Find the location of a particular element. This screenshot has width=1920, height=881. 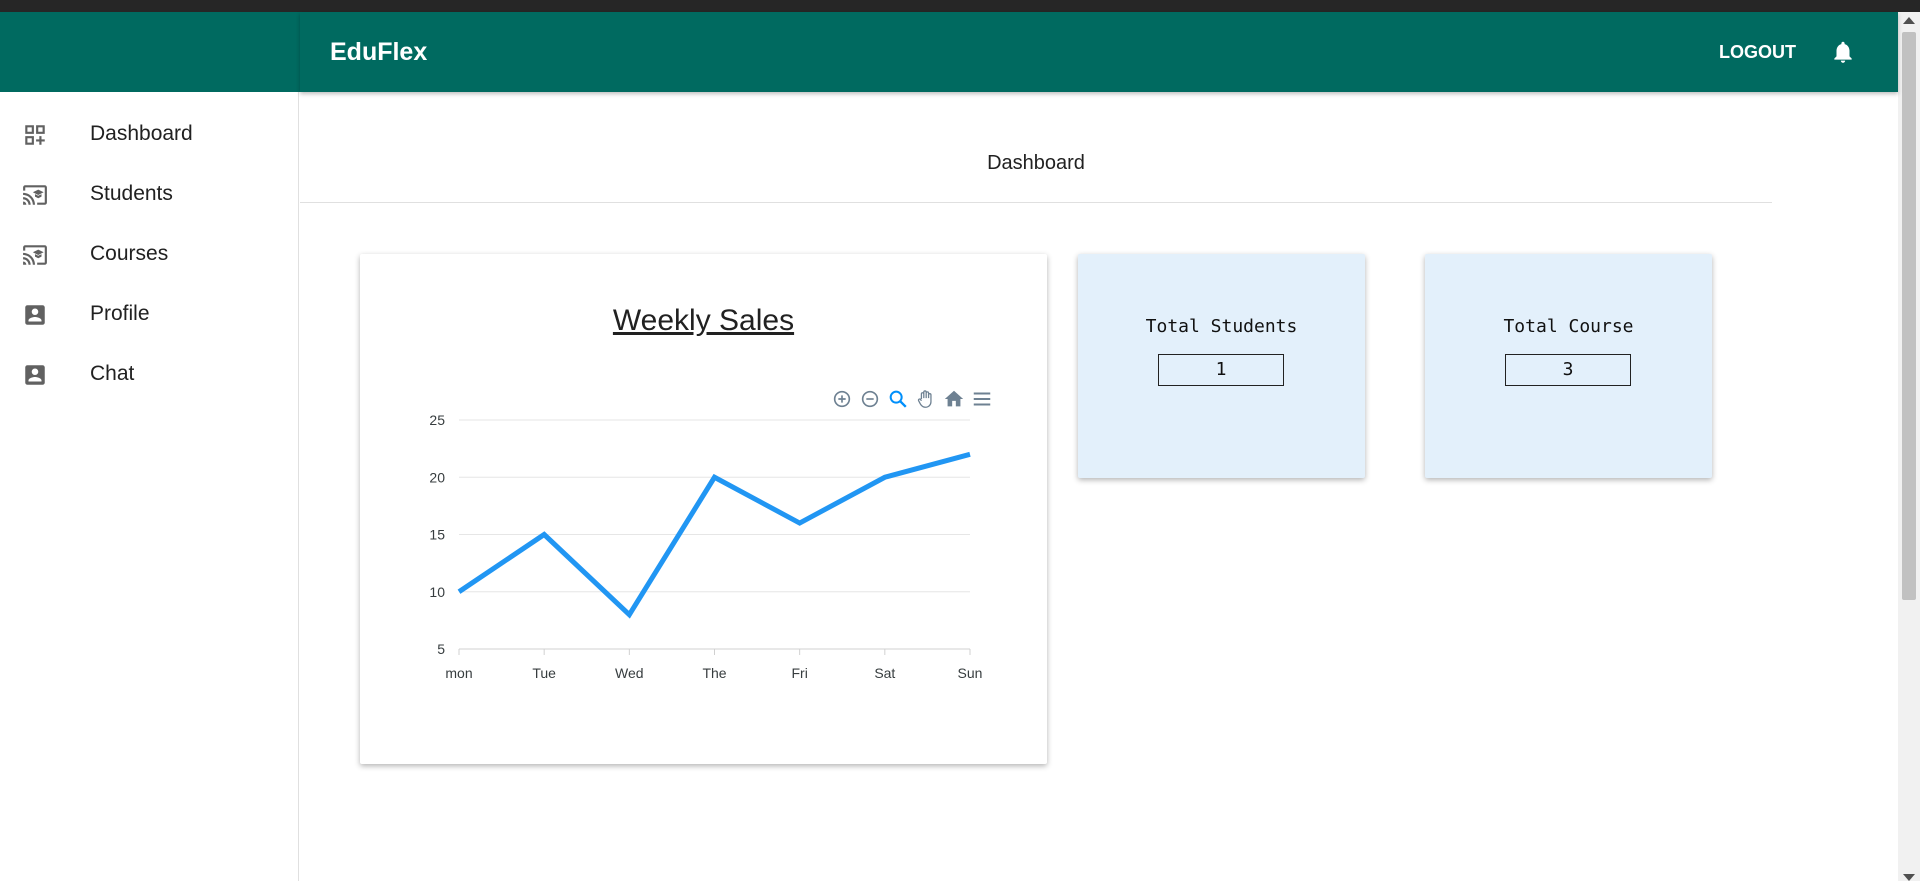

series-line is located at coordinates (714, 535).